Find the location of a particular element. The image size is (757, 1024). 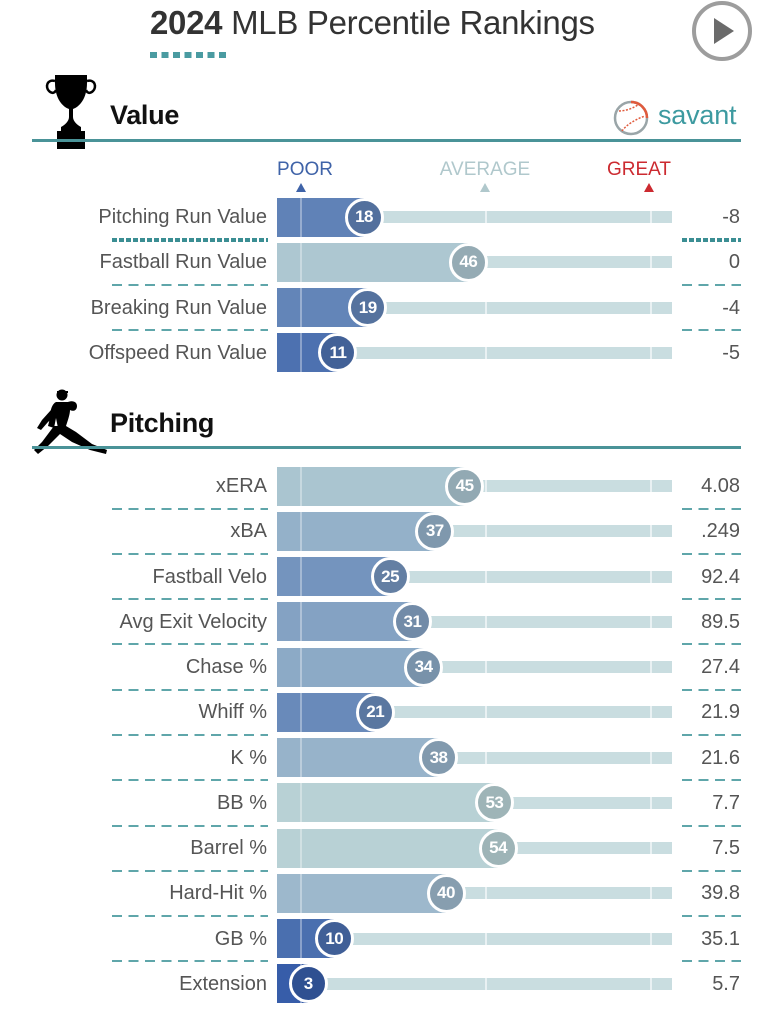

percentile-badge: 54 is located at coordinates (498, 848).